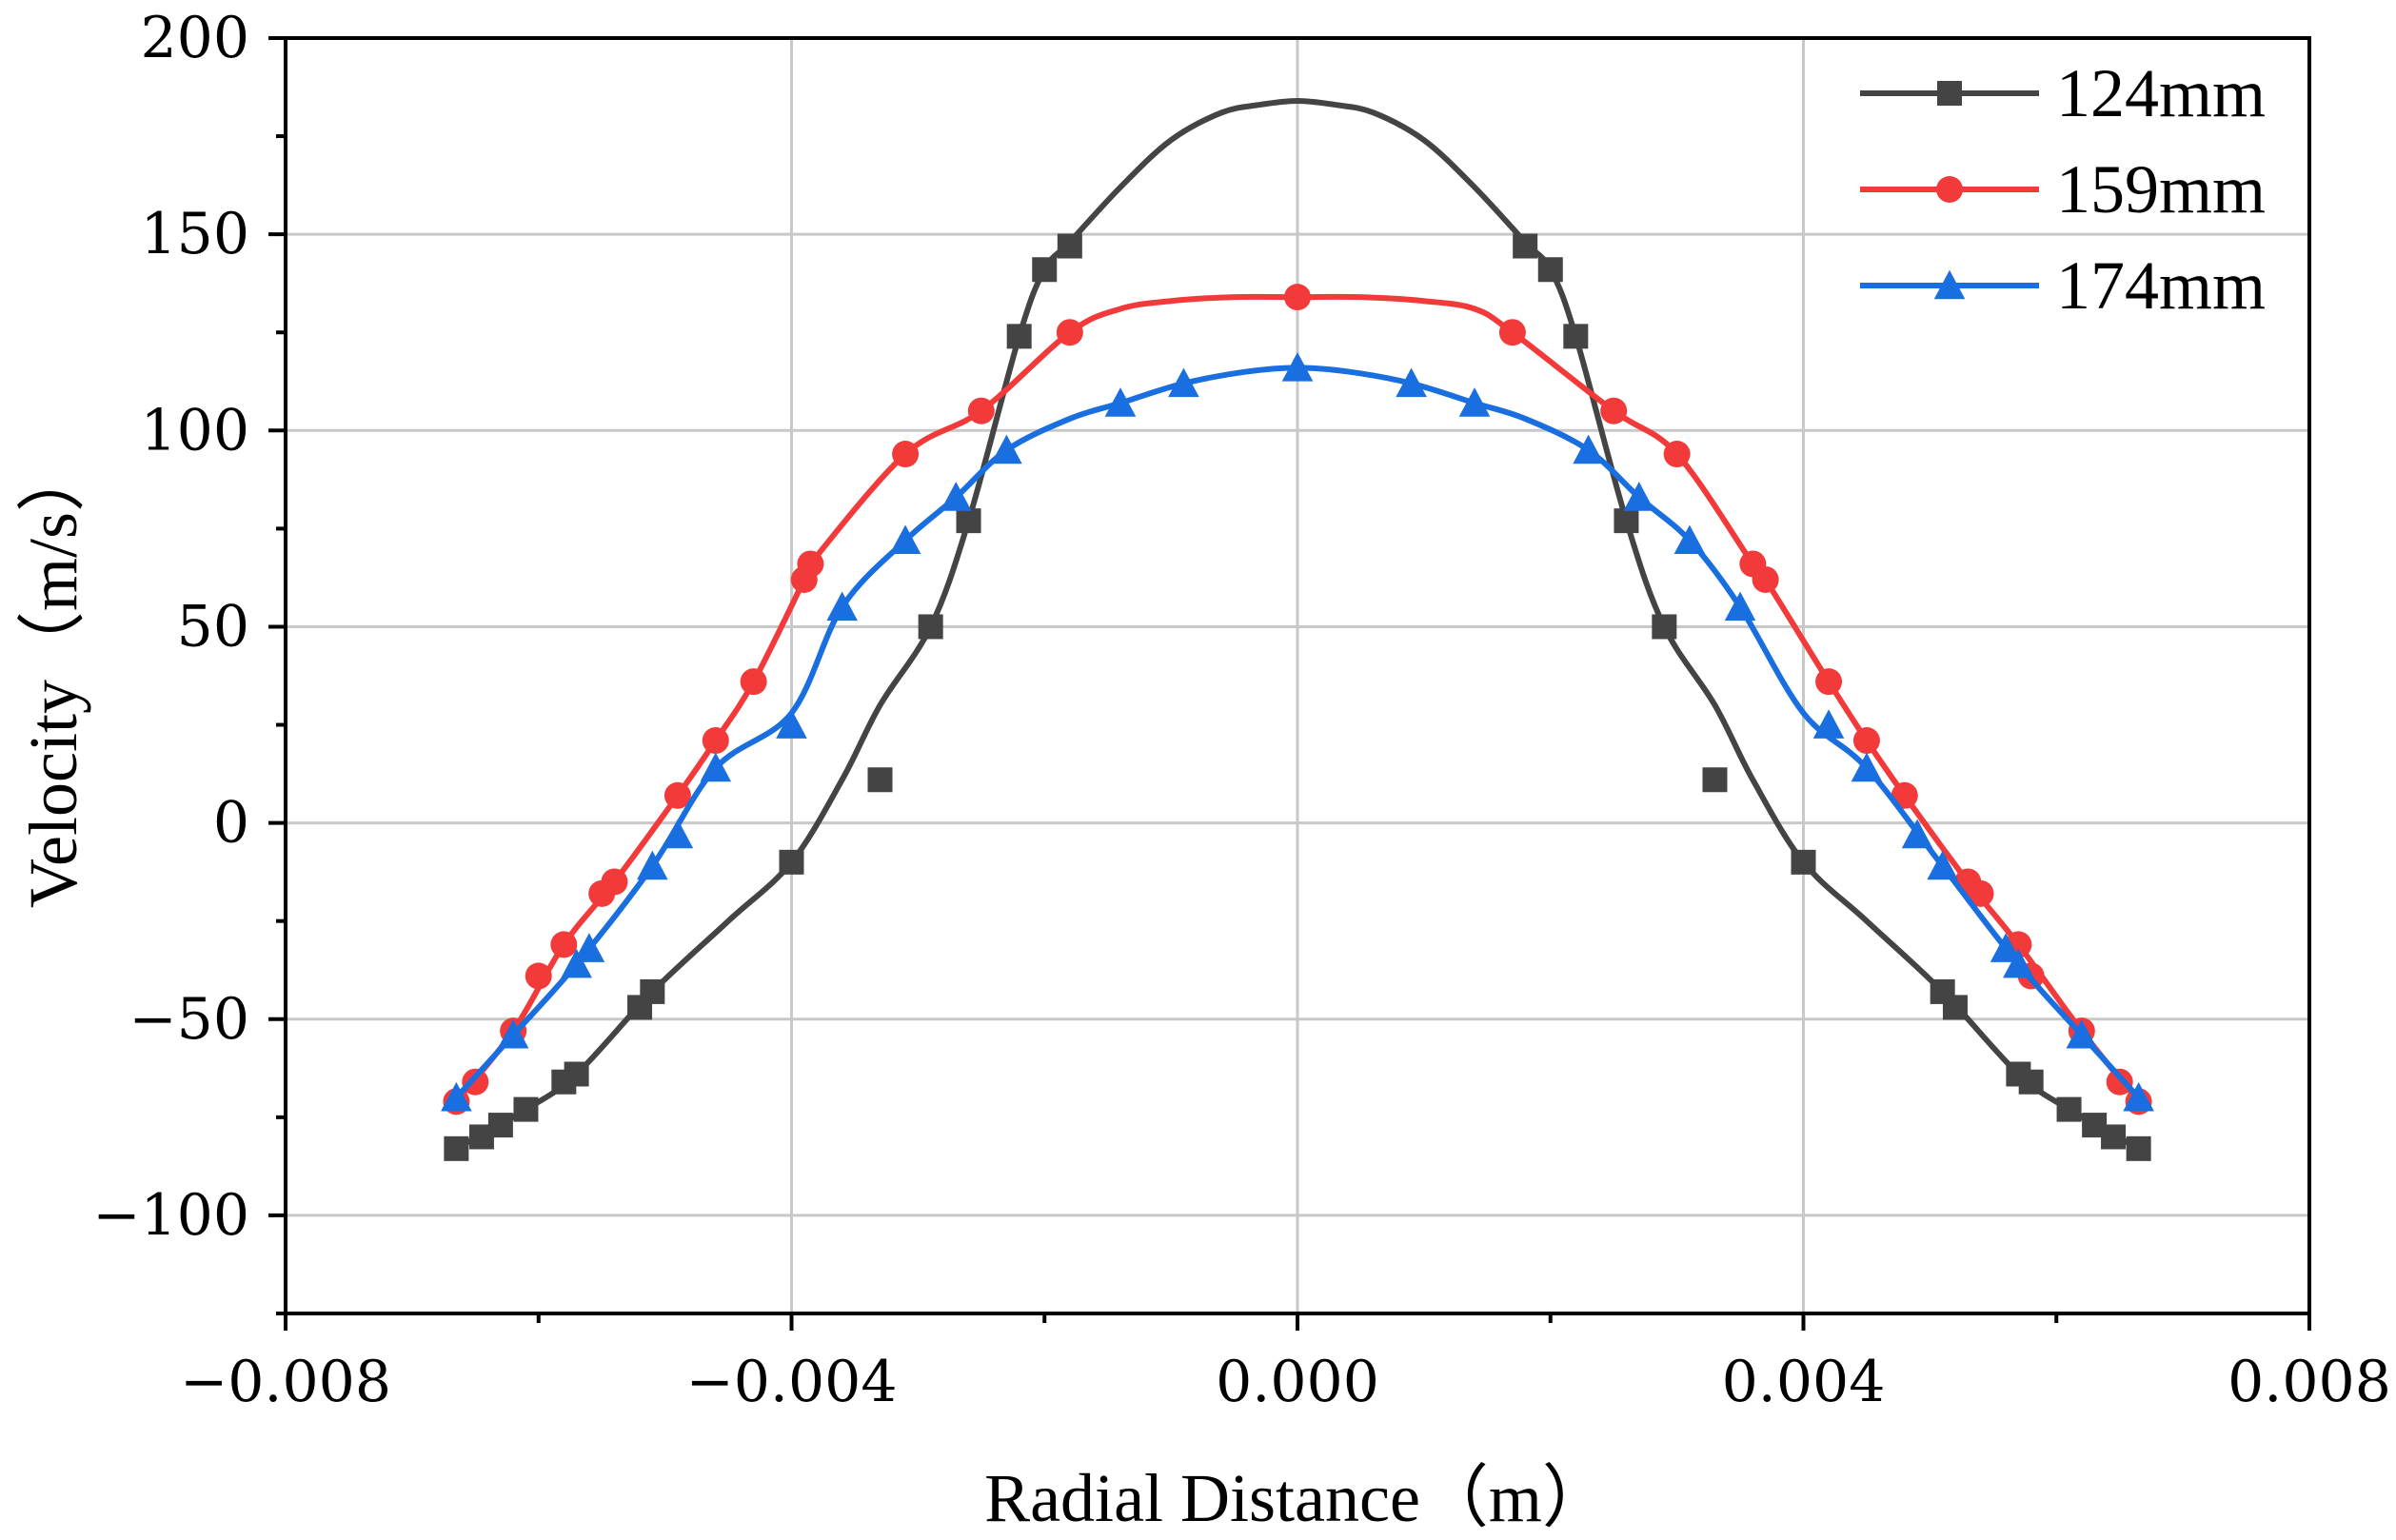 The height and width of the screenshot is (1540, 2396). Describe the element at coordinates (194, 234) in the screenshot. I see `y-tick-label: 150` at that location.